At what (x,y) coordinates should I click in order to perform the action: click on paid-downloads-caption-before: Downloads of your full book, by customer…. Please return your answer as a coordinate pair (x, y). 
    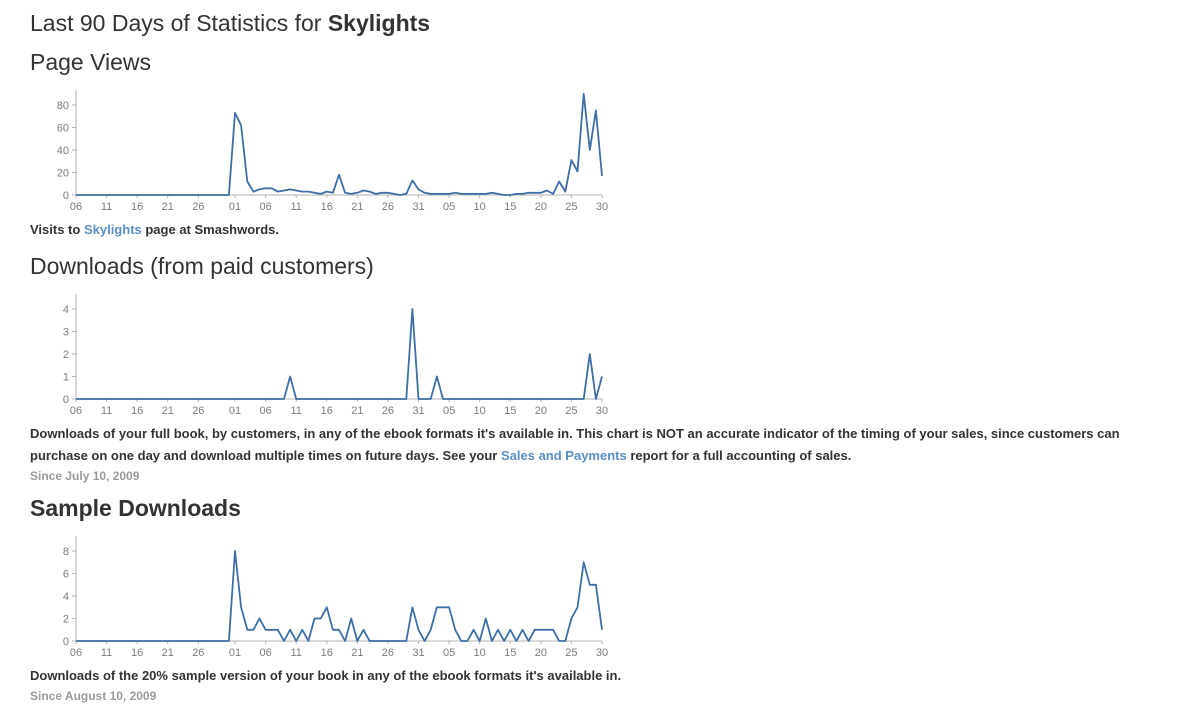
    Looking at the image, I should click on (575, 445).